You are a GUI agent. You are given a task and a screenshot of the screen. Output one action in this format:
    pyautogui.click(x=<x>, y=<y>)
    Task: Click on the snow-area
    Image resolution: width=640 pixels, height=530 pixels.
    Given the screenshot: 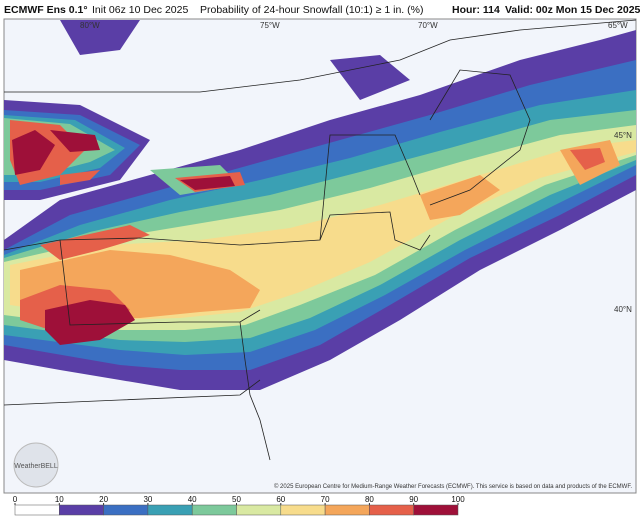 What is the action you would take?
    pyautogui.click(x=123, y=237)
    